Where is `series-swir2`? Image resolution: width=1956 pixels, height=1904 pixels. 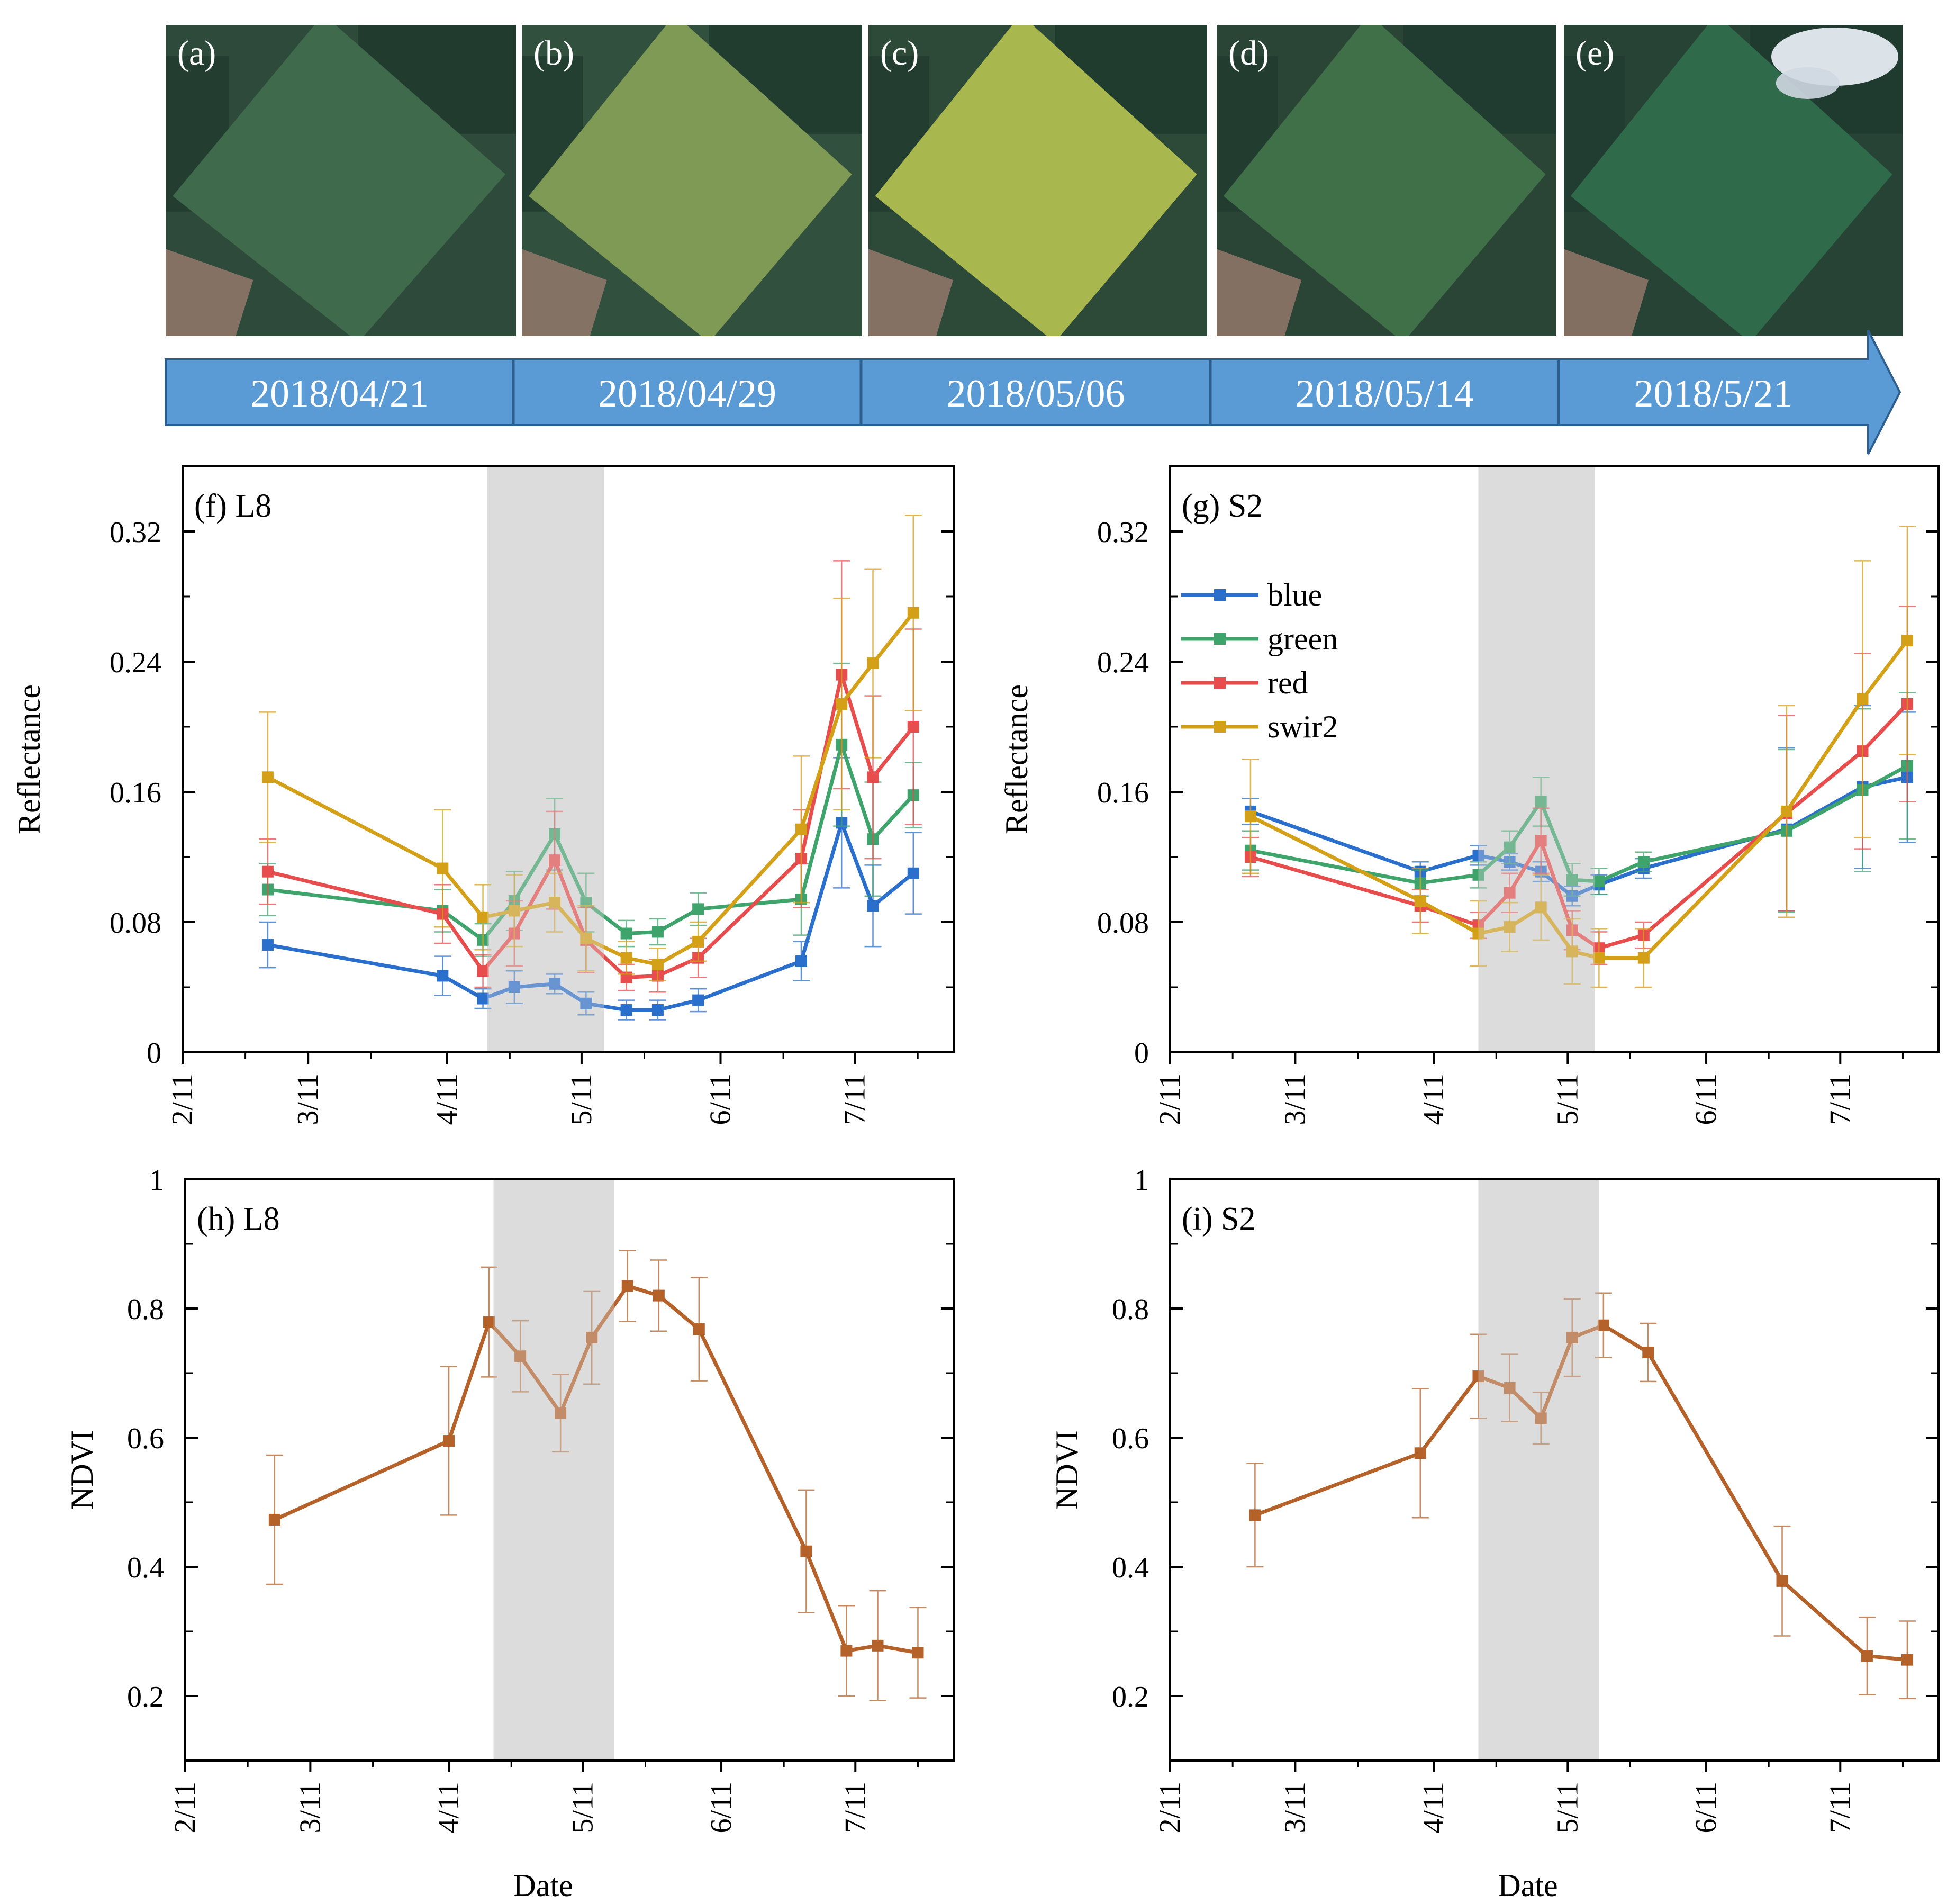
series-swir2 is located at coordinates (1579, 757).